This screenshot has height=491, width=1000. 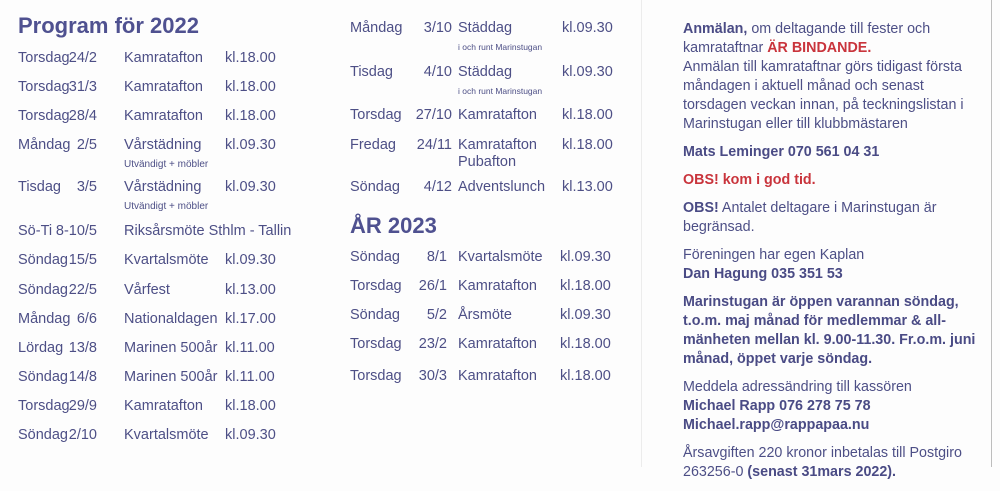 What do you see at coordinates (35, 231) in the screenshot?
I see `event-day: Sö-Ti` at bounding box center [35, 231].